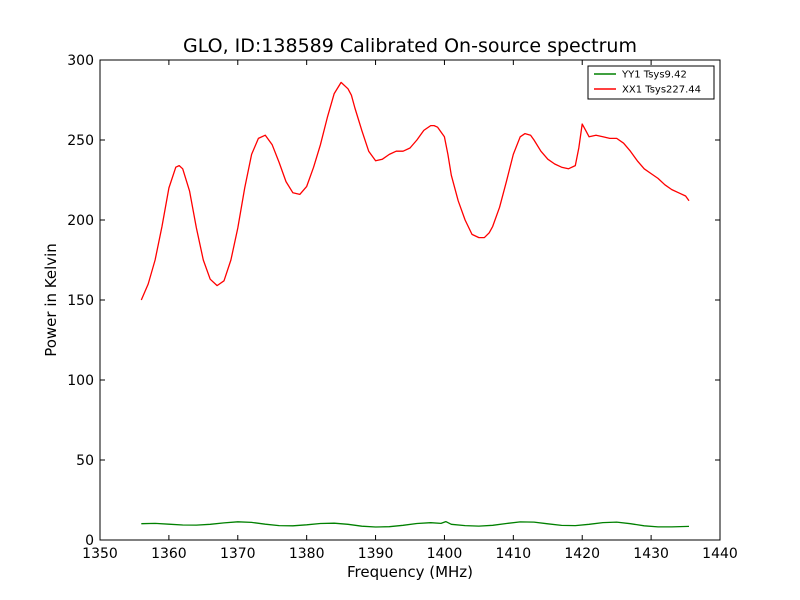  Describe the element at coordinates (85, 461) in the screenshot. I see `y-tick-label: 50` at that location.